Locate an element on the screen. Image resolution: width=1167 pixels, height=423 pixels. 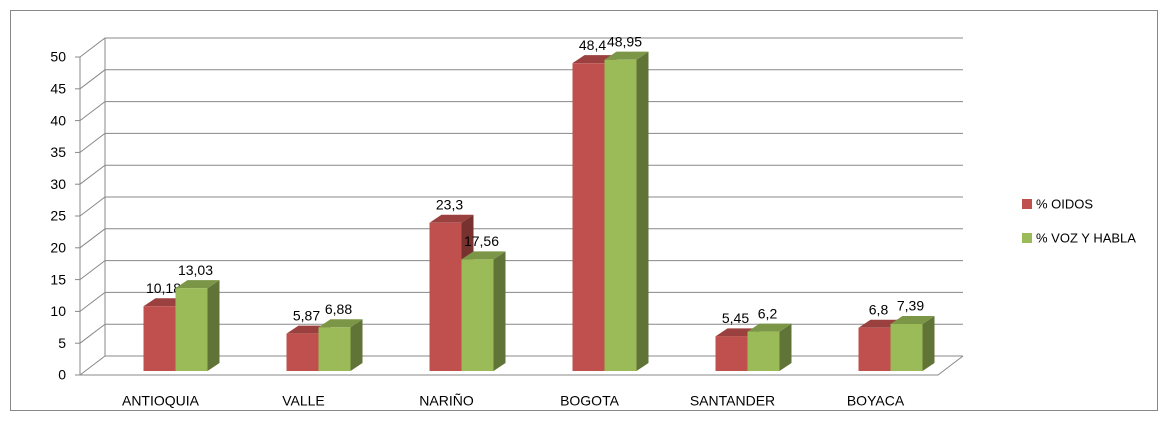
floor-edge is located at coordinates (522, 365).